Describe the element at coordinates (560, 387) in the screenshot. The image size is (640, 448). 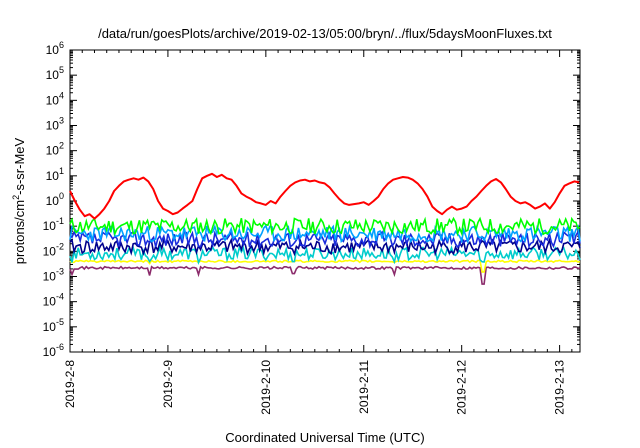
I see `x-tick-label: 2019-2-13` at that location.